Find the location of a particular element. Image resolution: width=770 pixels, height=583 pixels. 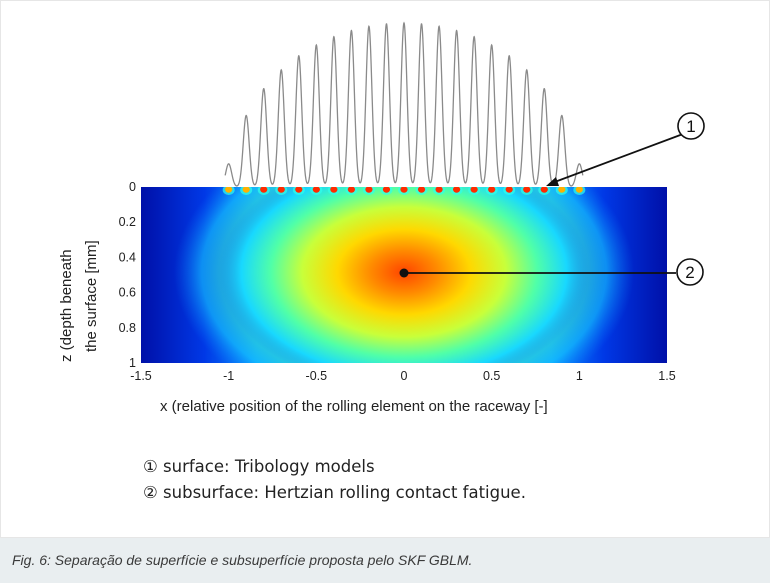

callout-2-number: 2 is located at coordinates (689, 272).